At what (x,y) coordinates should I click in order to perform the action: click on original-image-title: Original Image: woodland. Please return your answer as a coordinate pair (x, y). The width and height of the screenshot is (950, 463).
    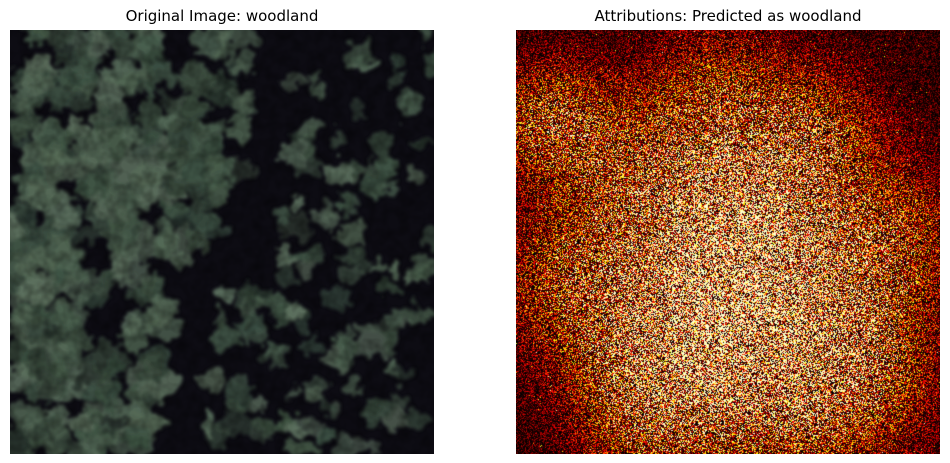
    Looking at the image, I should click on (222, 16).